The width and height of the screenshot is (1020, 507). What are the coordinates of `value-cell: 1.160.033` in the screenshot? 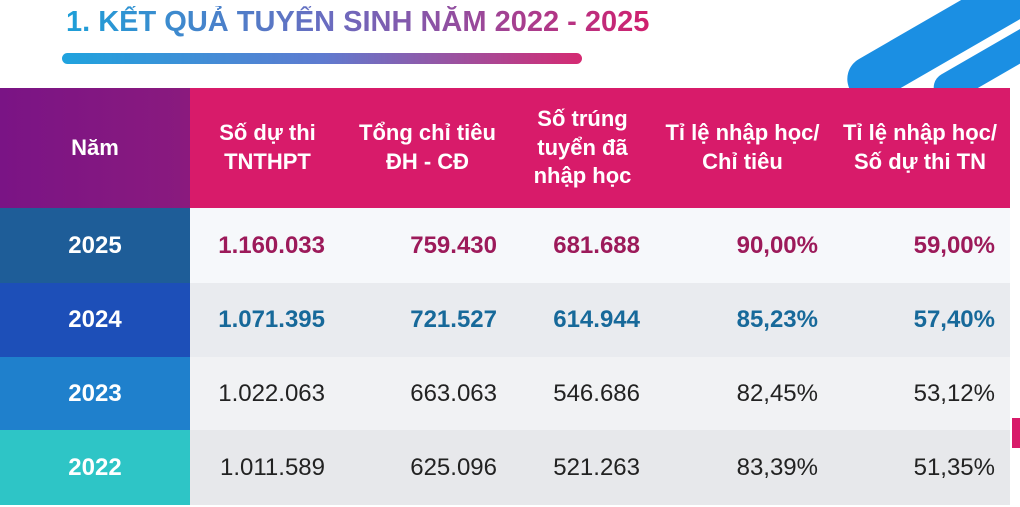 It's located at (271, 245).